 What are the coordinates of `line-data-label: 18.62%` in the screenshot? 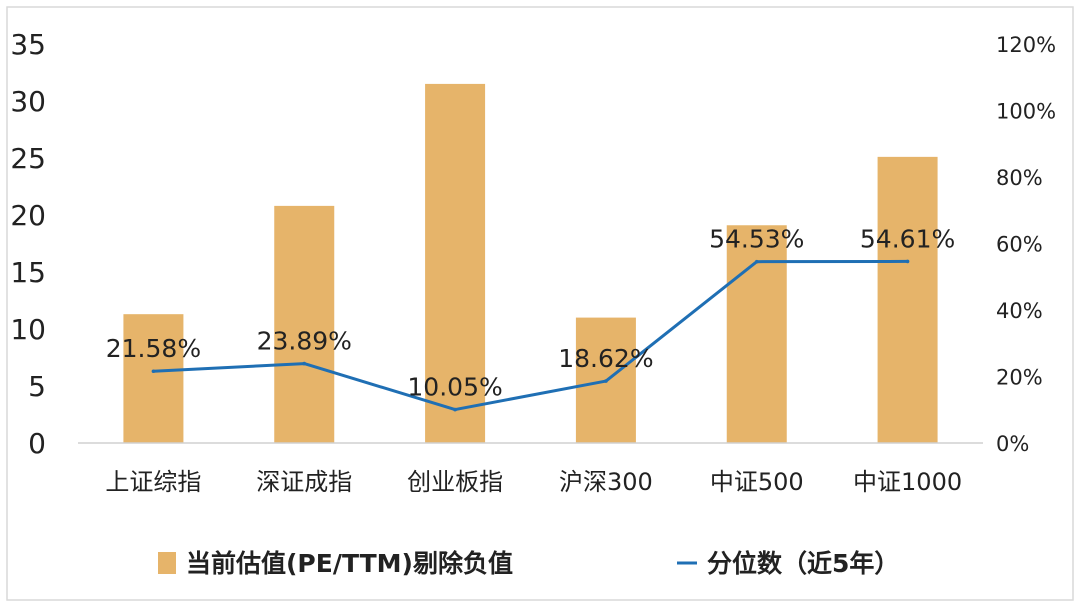 It's located at (605, 358).